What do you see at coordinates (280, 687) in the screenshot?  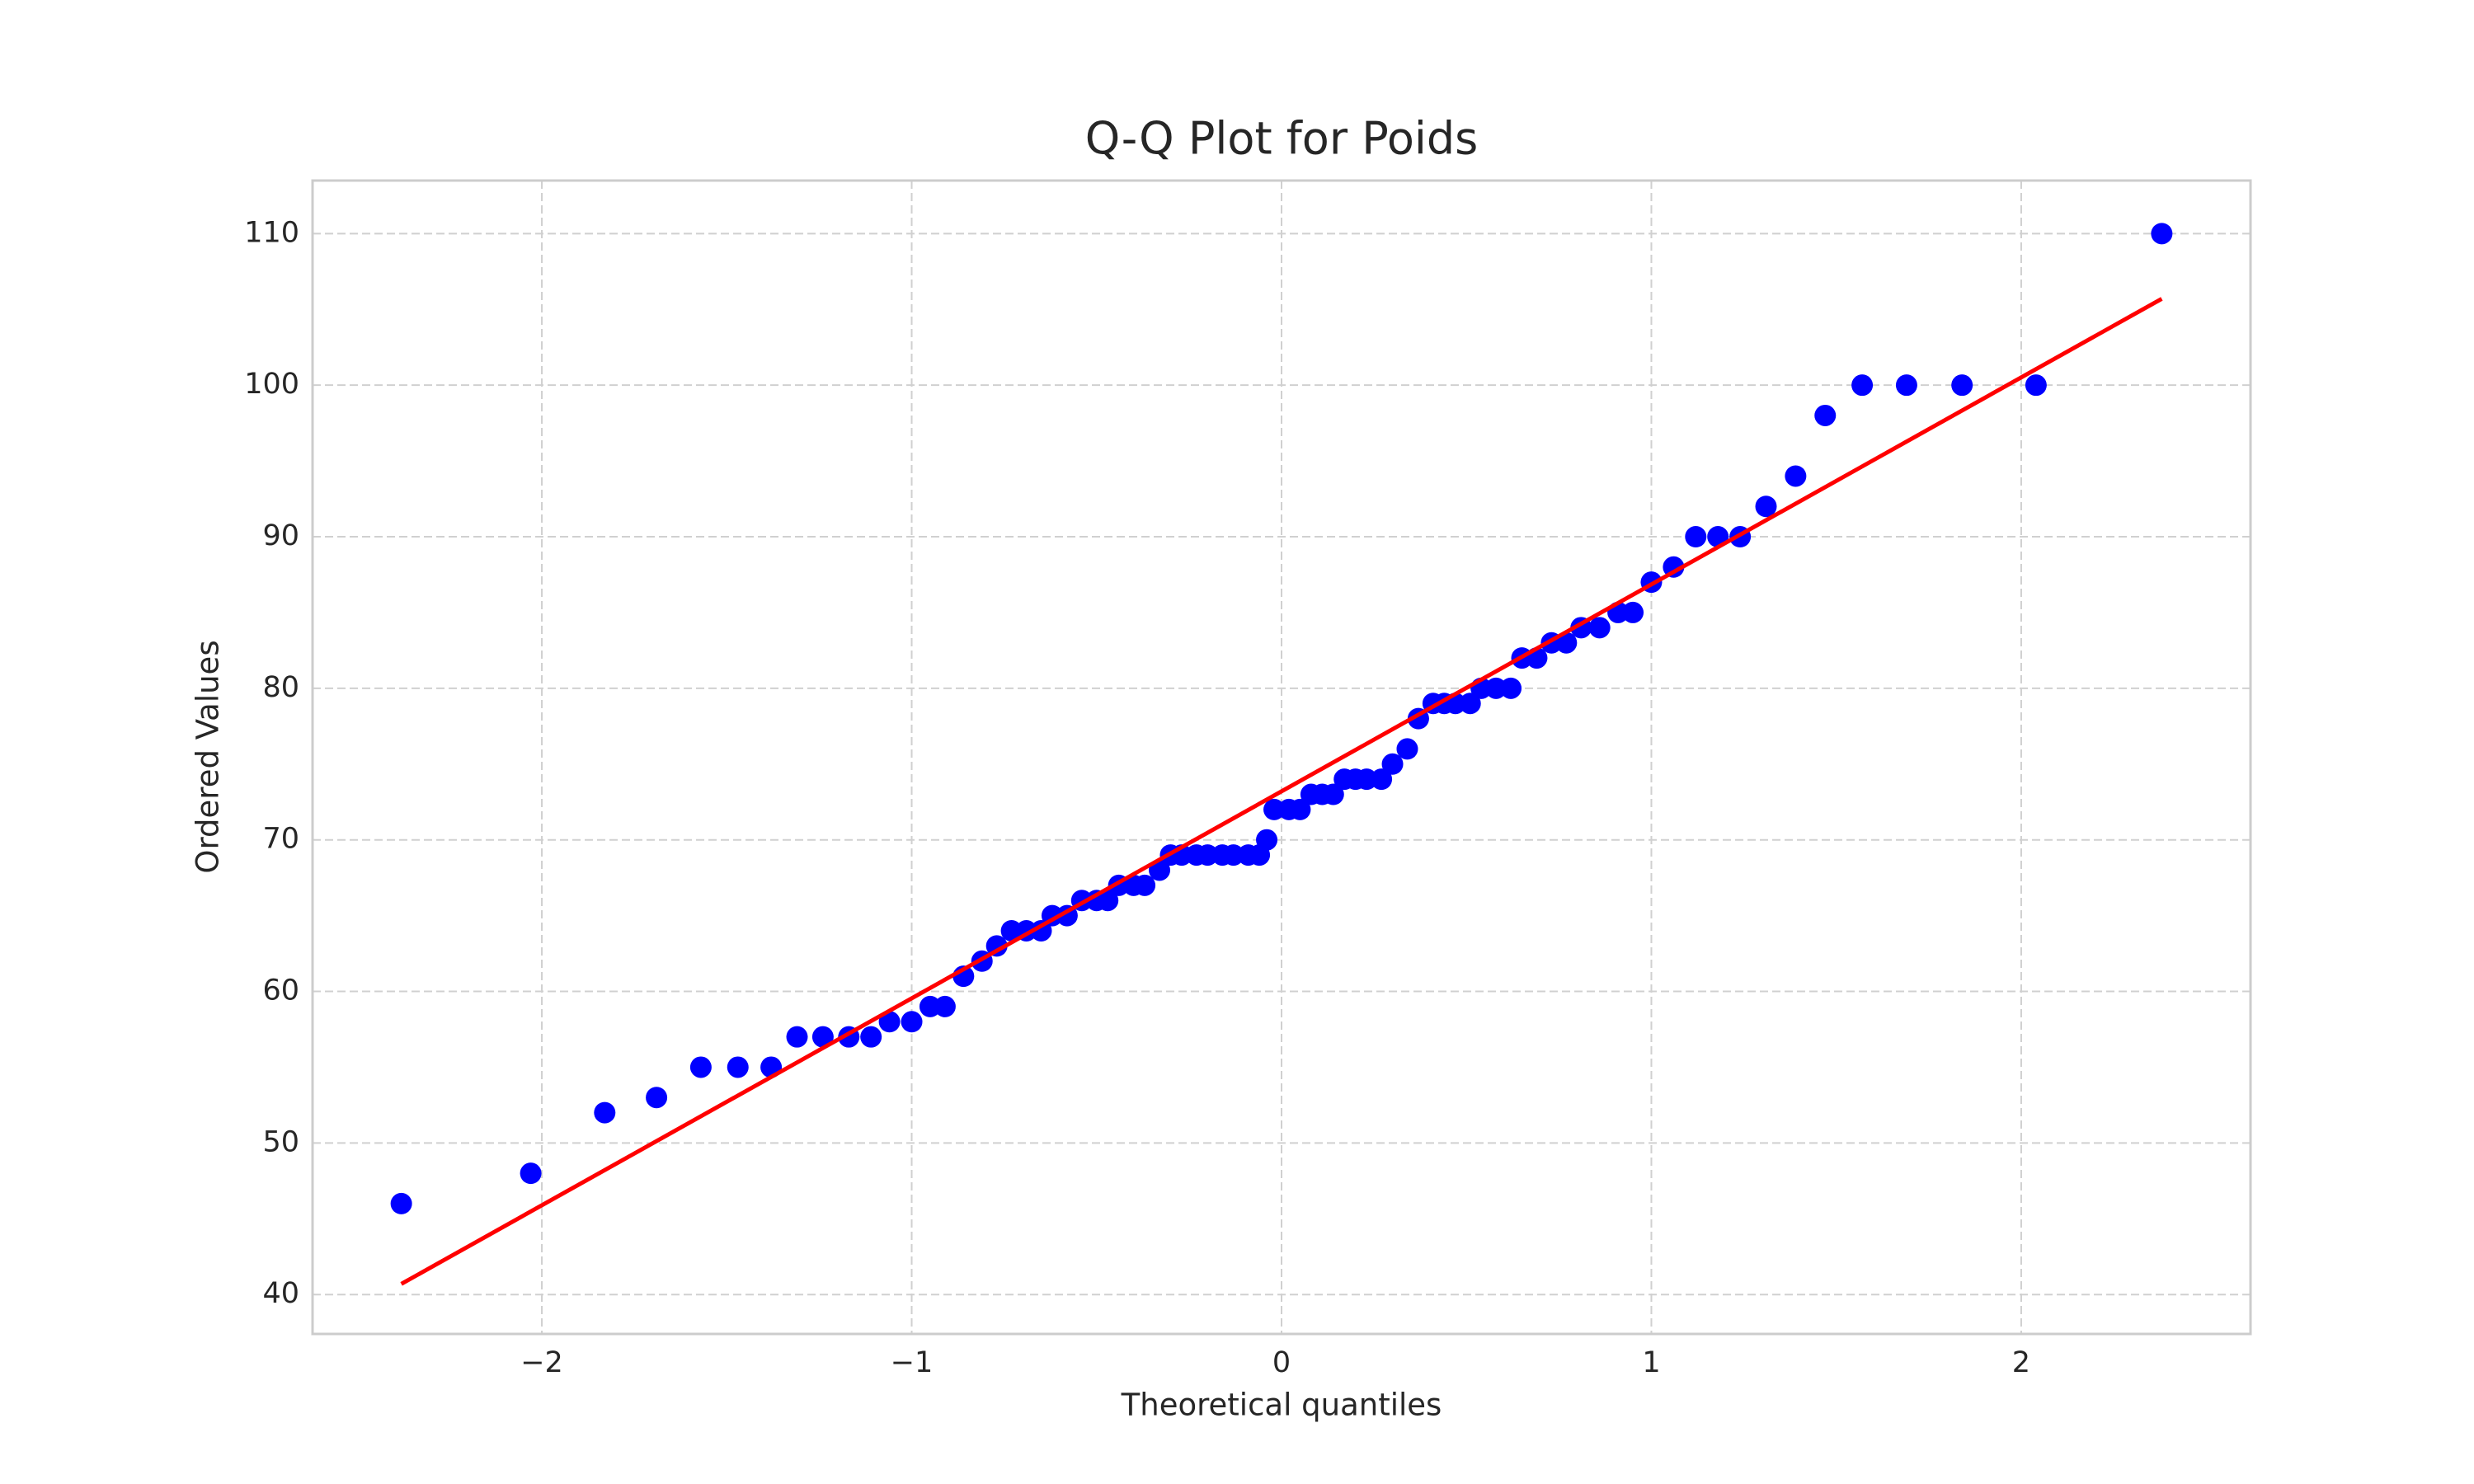 I see `y-tick-label: 80` at bounding box center [280, 687].